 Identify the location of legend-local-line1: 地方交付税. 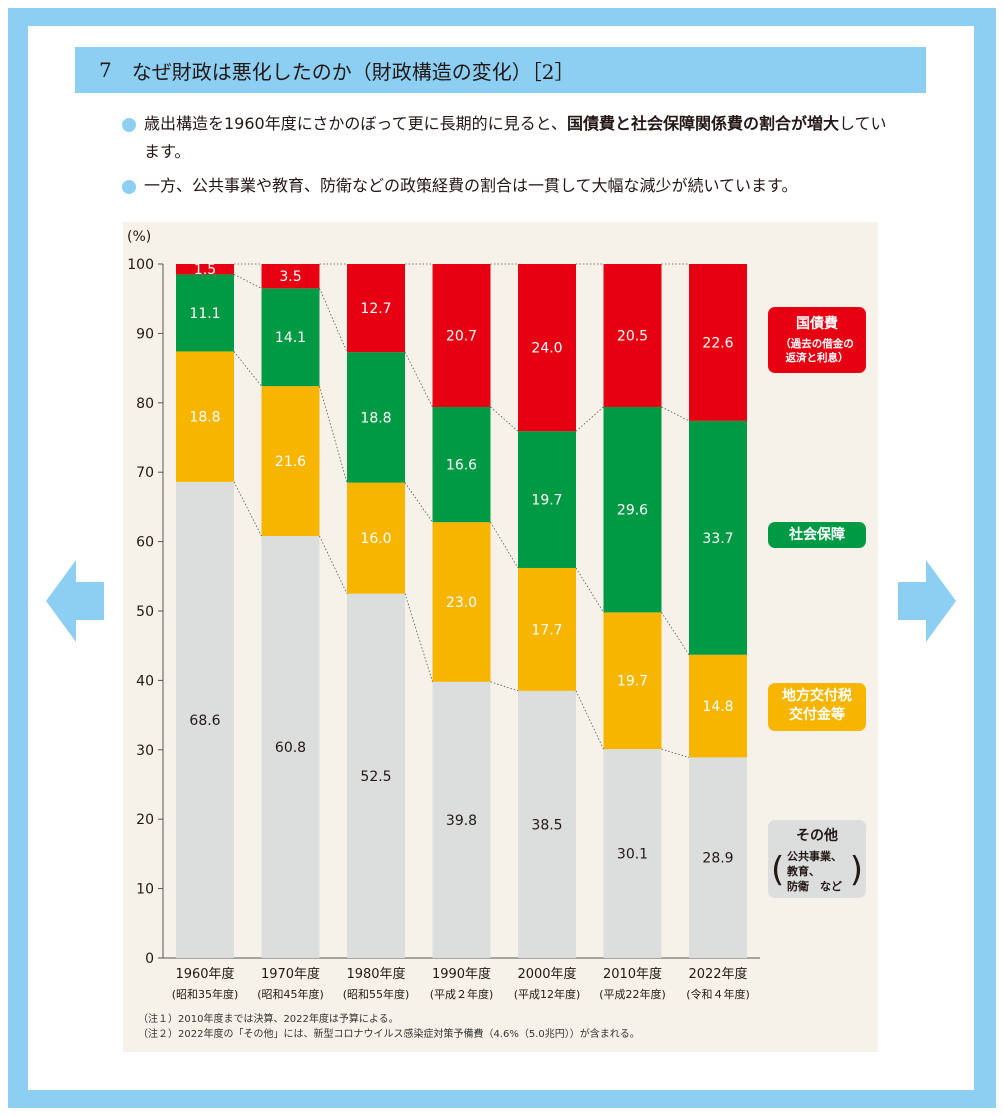
(817, 696).